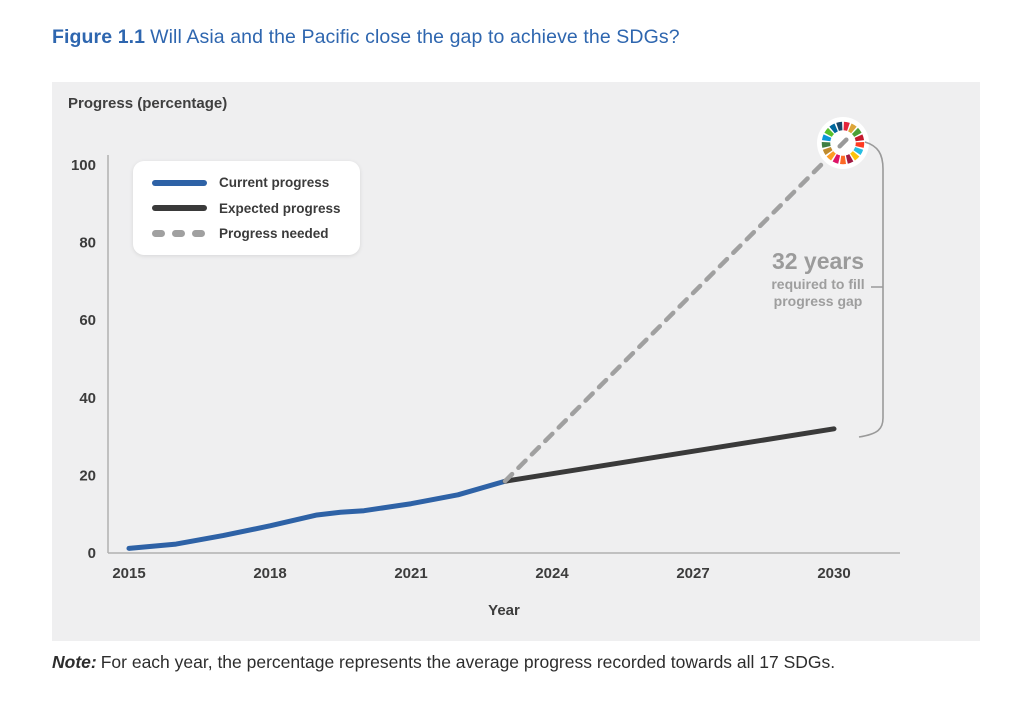 The image size is (1024, 716). Describe the element at coordinates (87, 398) in the screenshot. I see `y-tick-label: 40` at that location.